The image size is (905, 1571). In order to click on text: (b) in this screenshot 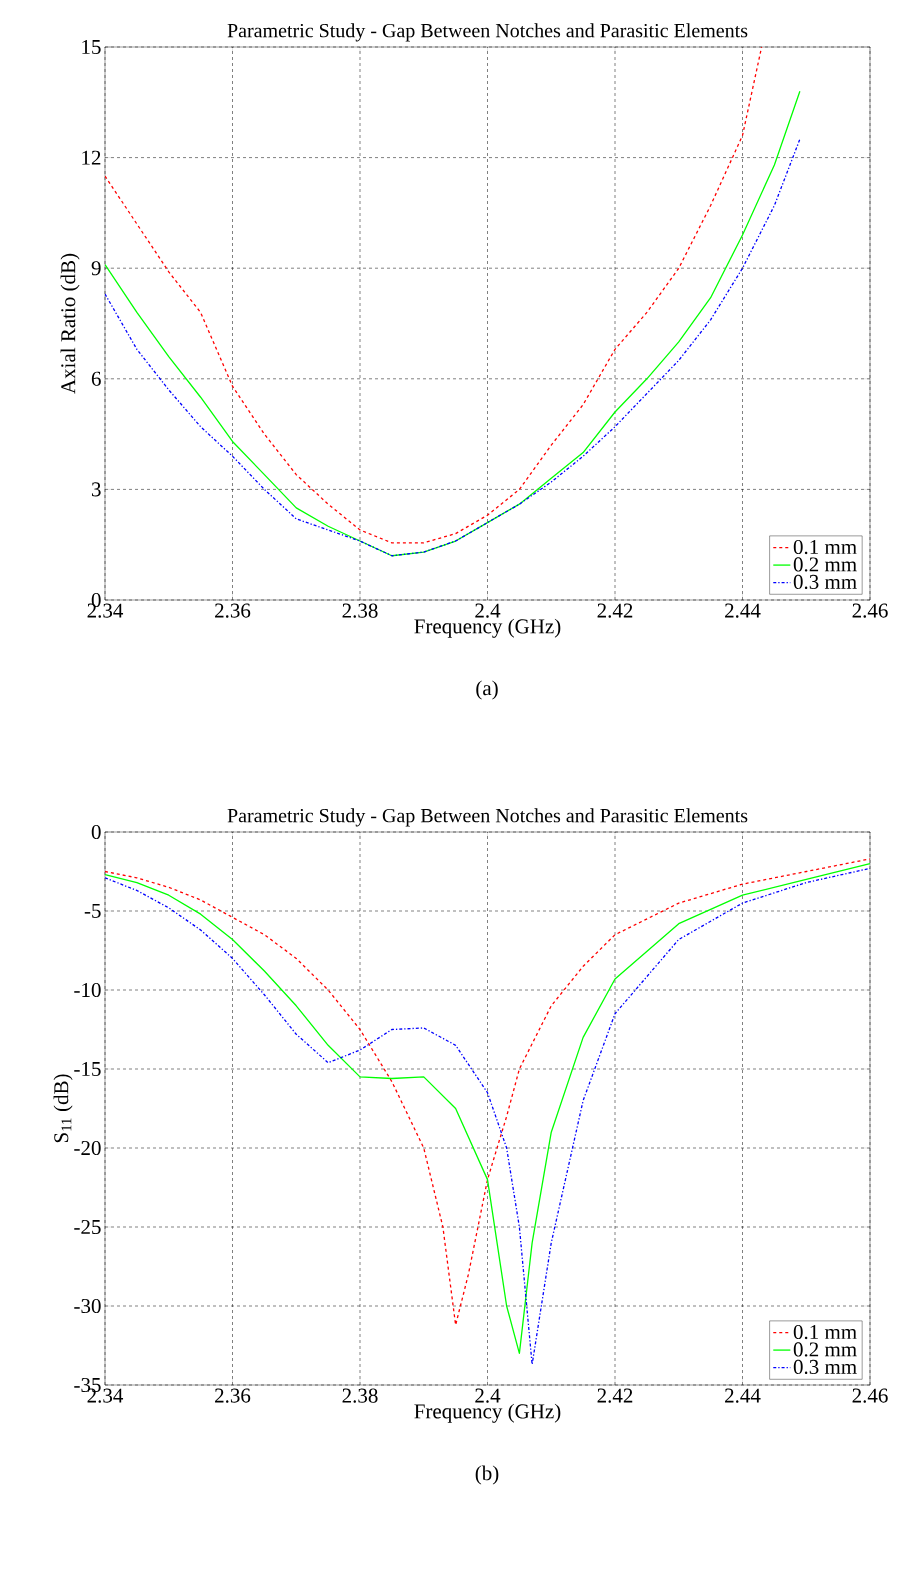, I will do `click(487, 1475)`.